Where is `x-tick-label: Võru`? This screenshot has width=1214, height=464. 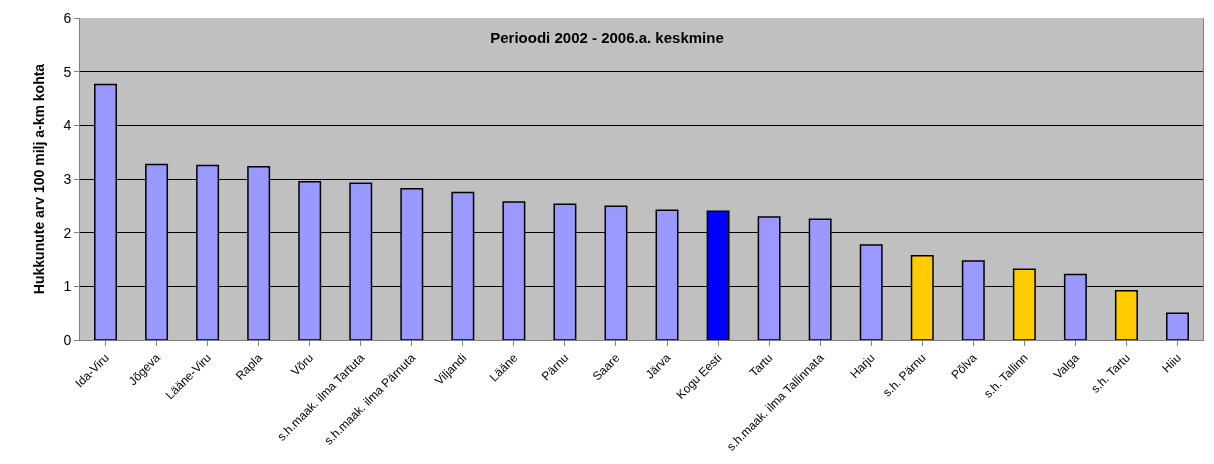 x-tick-label: Võru is located at coordinates (302, 364).